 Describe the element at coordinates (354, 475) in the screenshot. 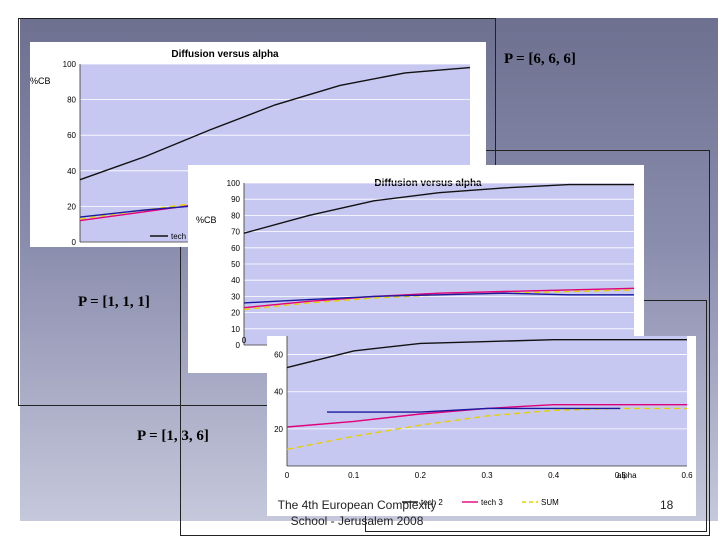

I see `x-tick-label: 0.1` at that location.